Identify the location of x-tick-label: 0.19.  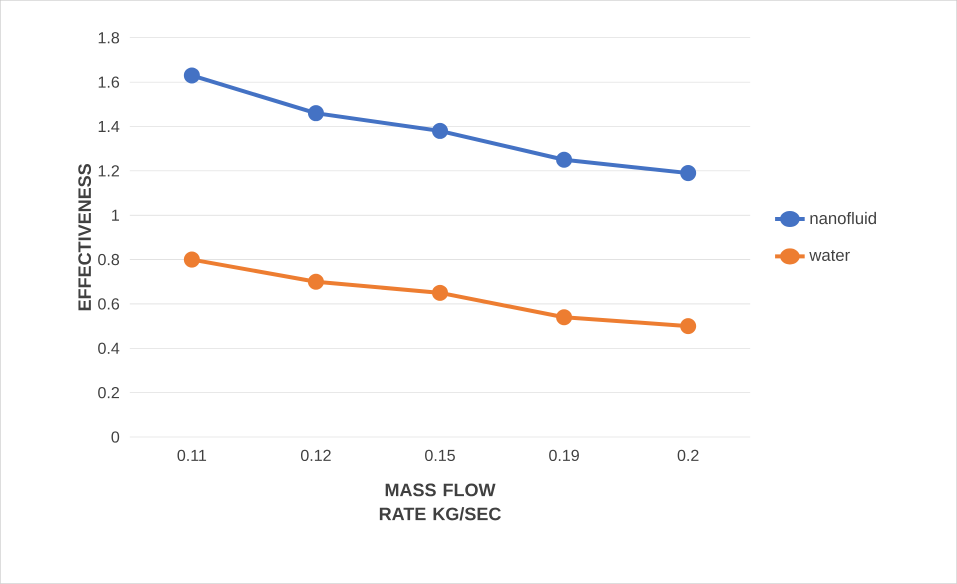
(564, 456).